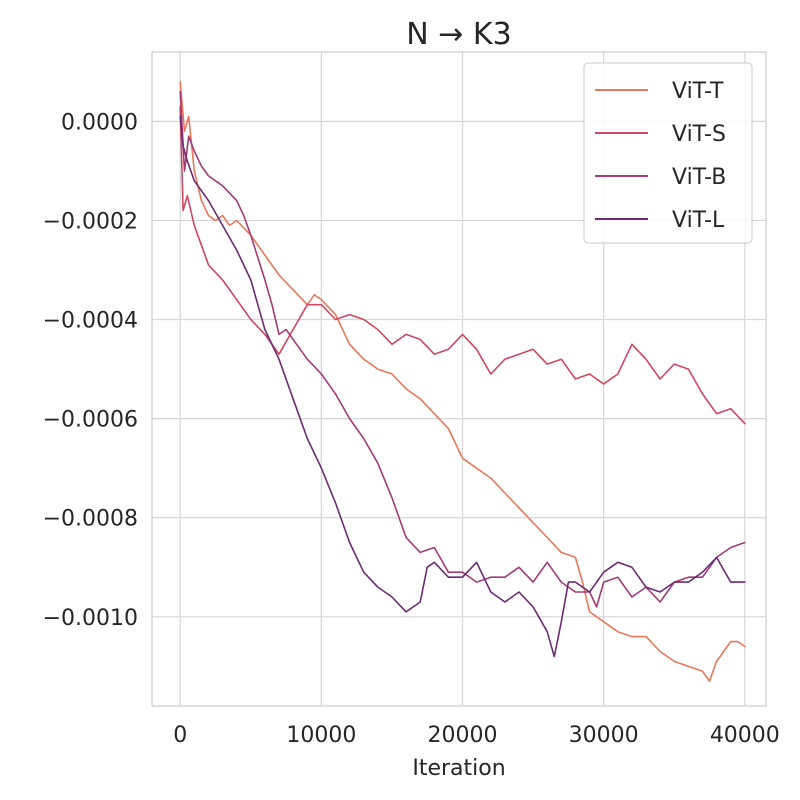 The image size is (800, 800). What do you see at coordinates (90, 618) in the screenshot?
I see `y-tick-label: −0.0010` at bounding box center [90, 618].